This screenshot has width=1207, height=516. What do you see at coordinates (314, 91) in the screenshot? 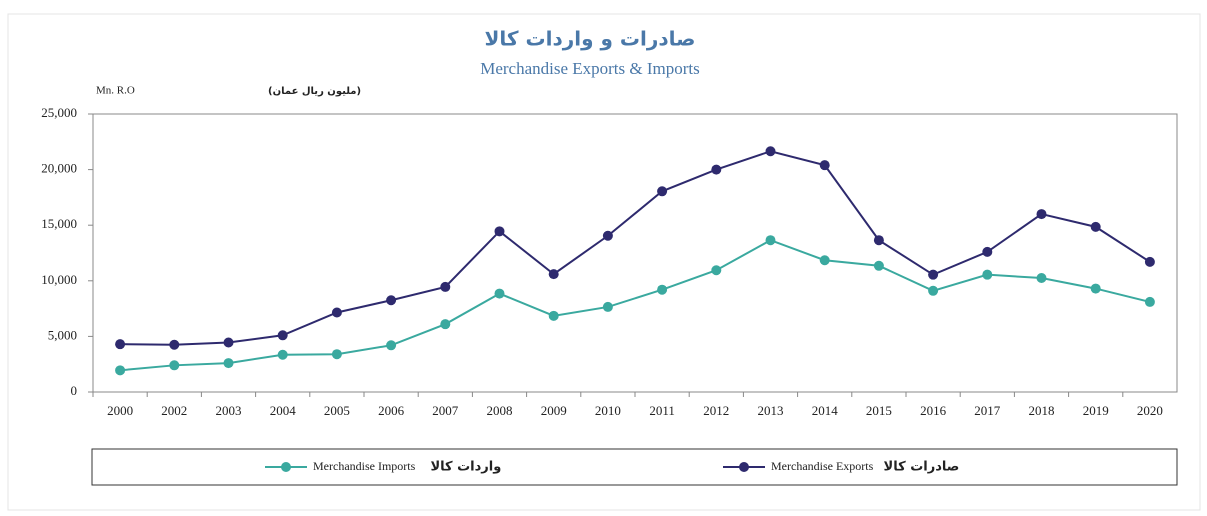
I see `y-unit-ar: (مليون ريال عمان)` at bounding box center [314, 91].